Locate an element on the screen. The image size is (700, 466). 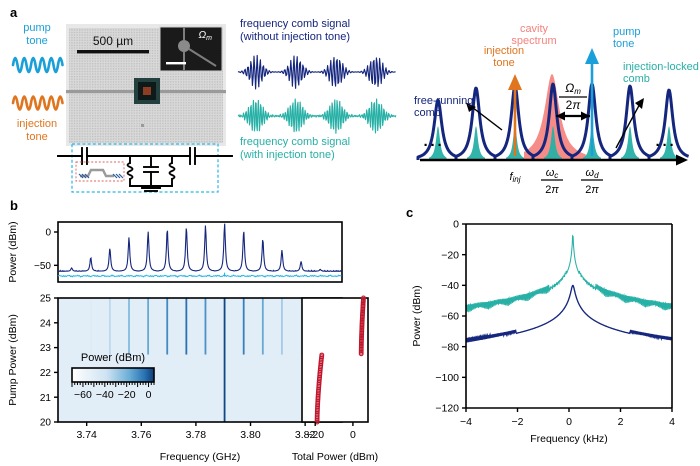
colorbar-tick: −40 is located at coordinates (105, 395).